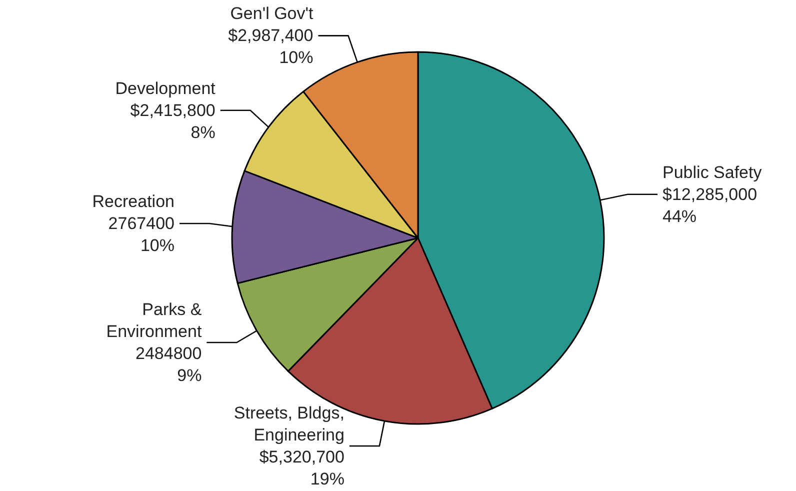 This screenshot has width=796, height=491. What do you see at coordinates (272, 14) in the screenshot?
I see `slice-label: Gen'l Gov't` at bounding box center [272, 14].